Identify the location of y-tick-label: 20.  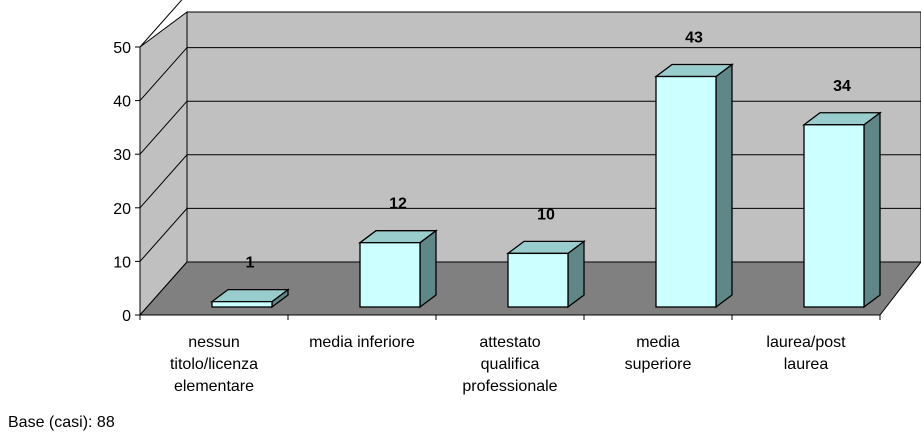
(122, 209).